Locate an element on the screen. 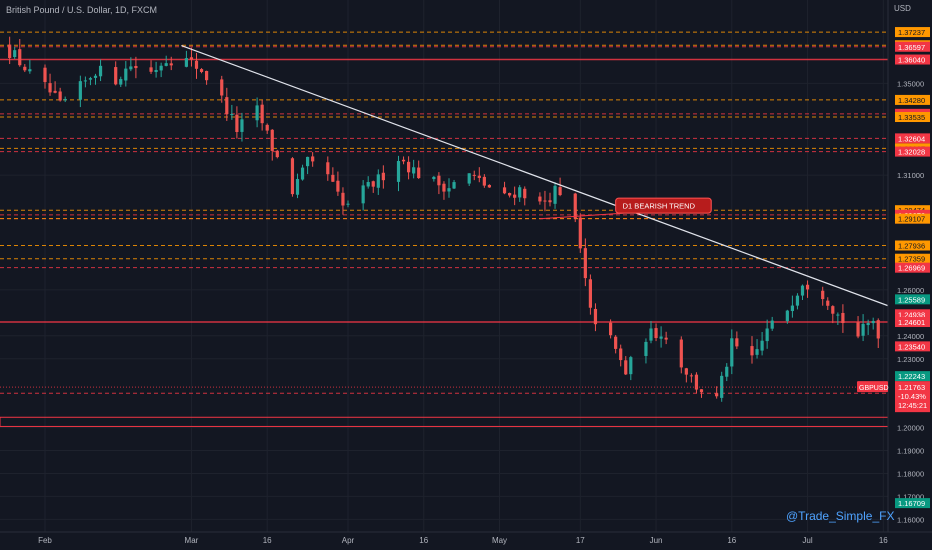  time-axis: FebMar16Apr16May17Jun16Jul16Aug16Sep16 is located at coordinates (466, 540).